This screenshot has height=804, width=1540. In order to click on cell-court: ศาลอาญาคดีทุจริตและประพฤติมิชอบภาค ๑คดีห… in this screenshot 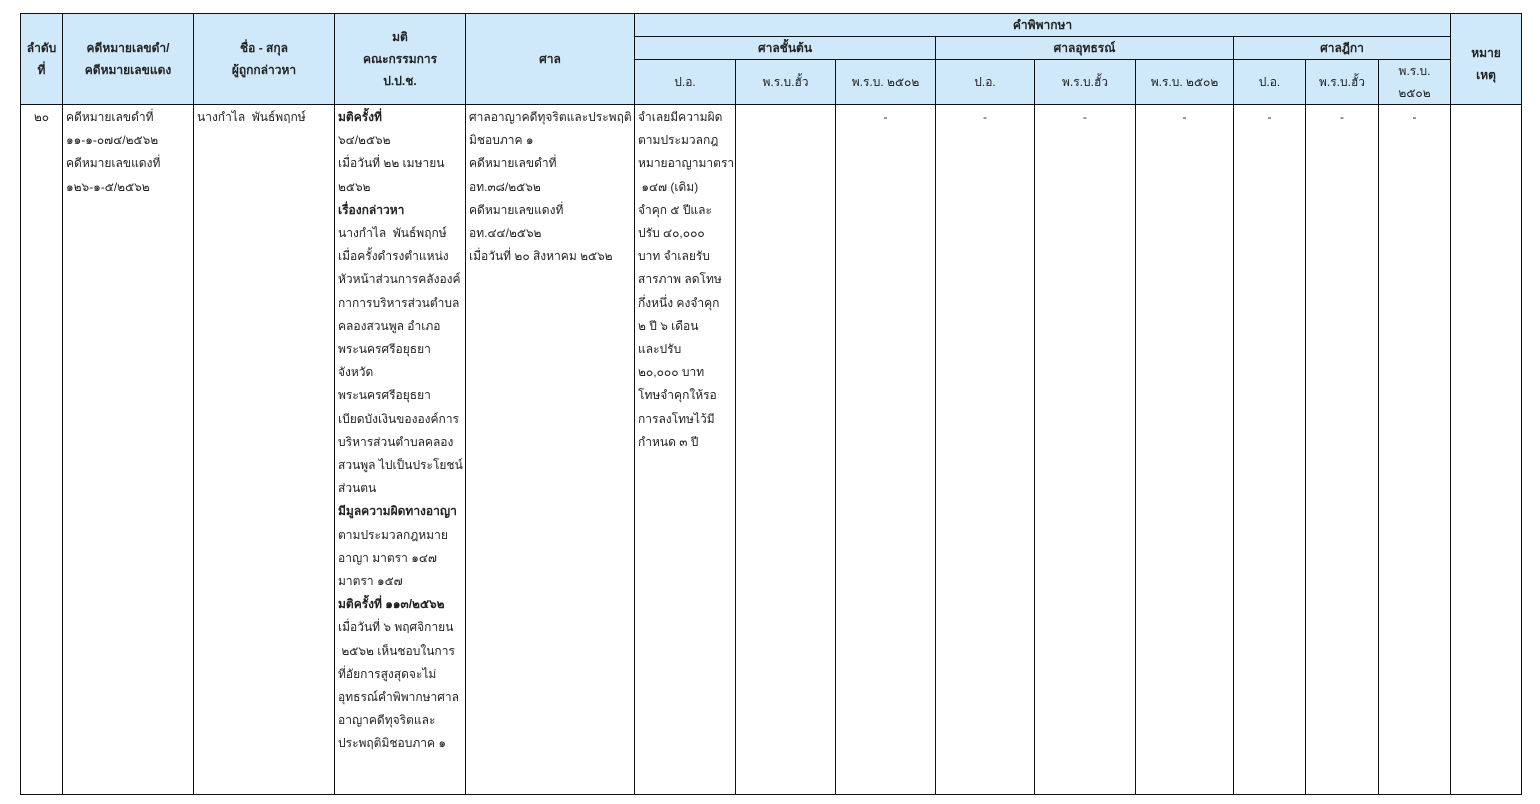, I will do `click(550, 449)`.